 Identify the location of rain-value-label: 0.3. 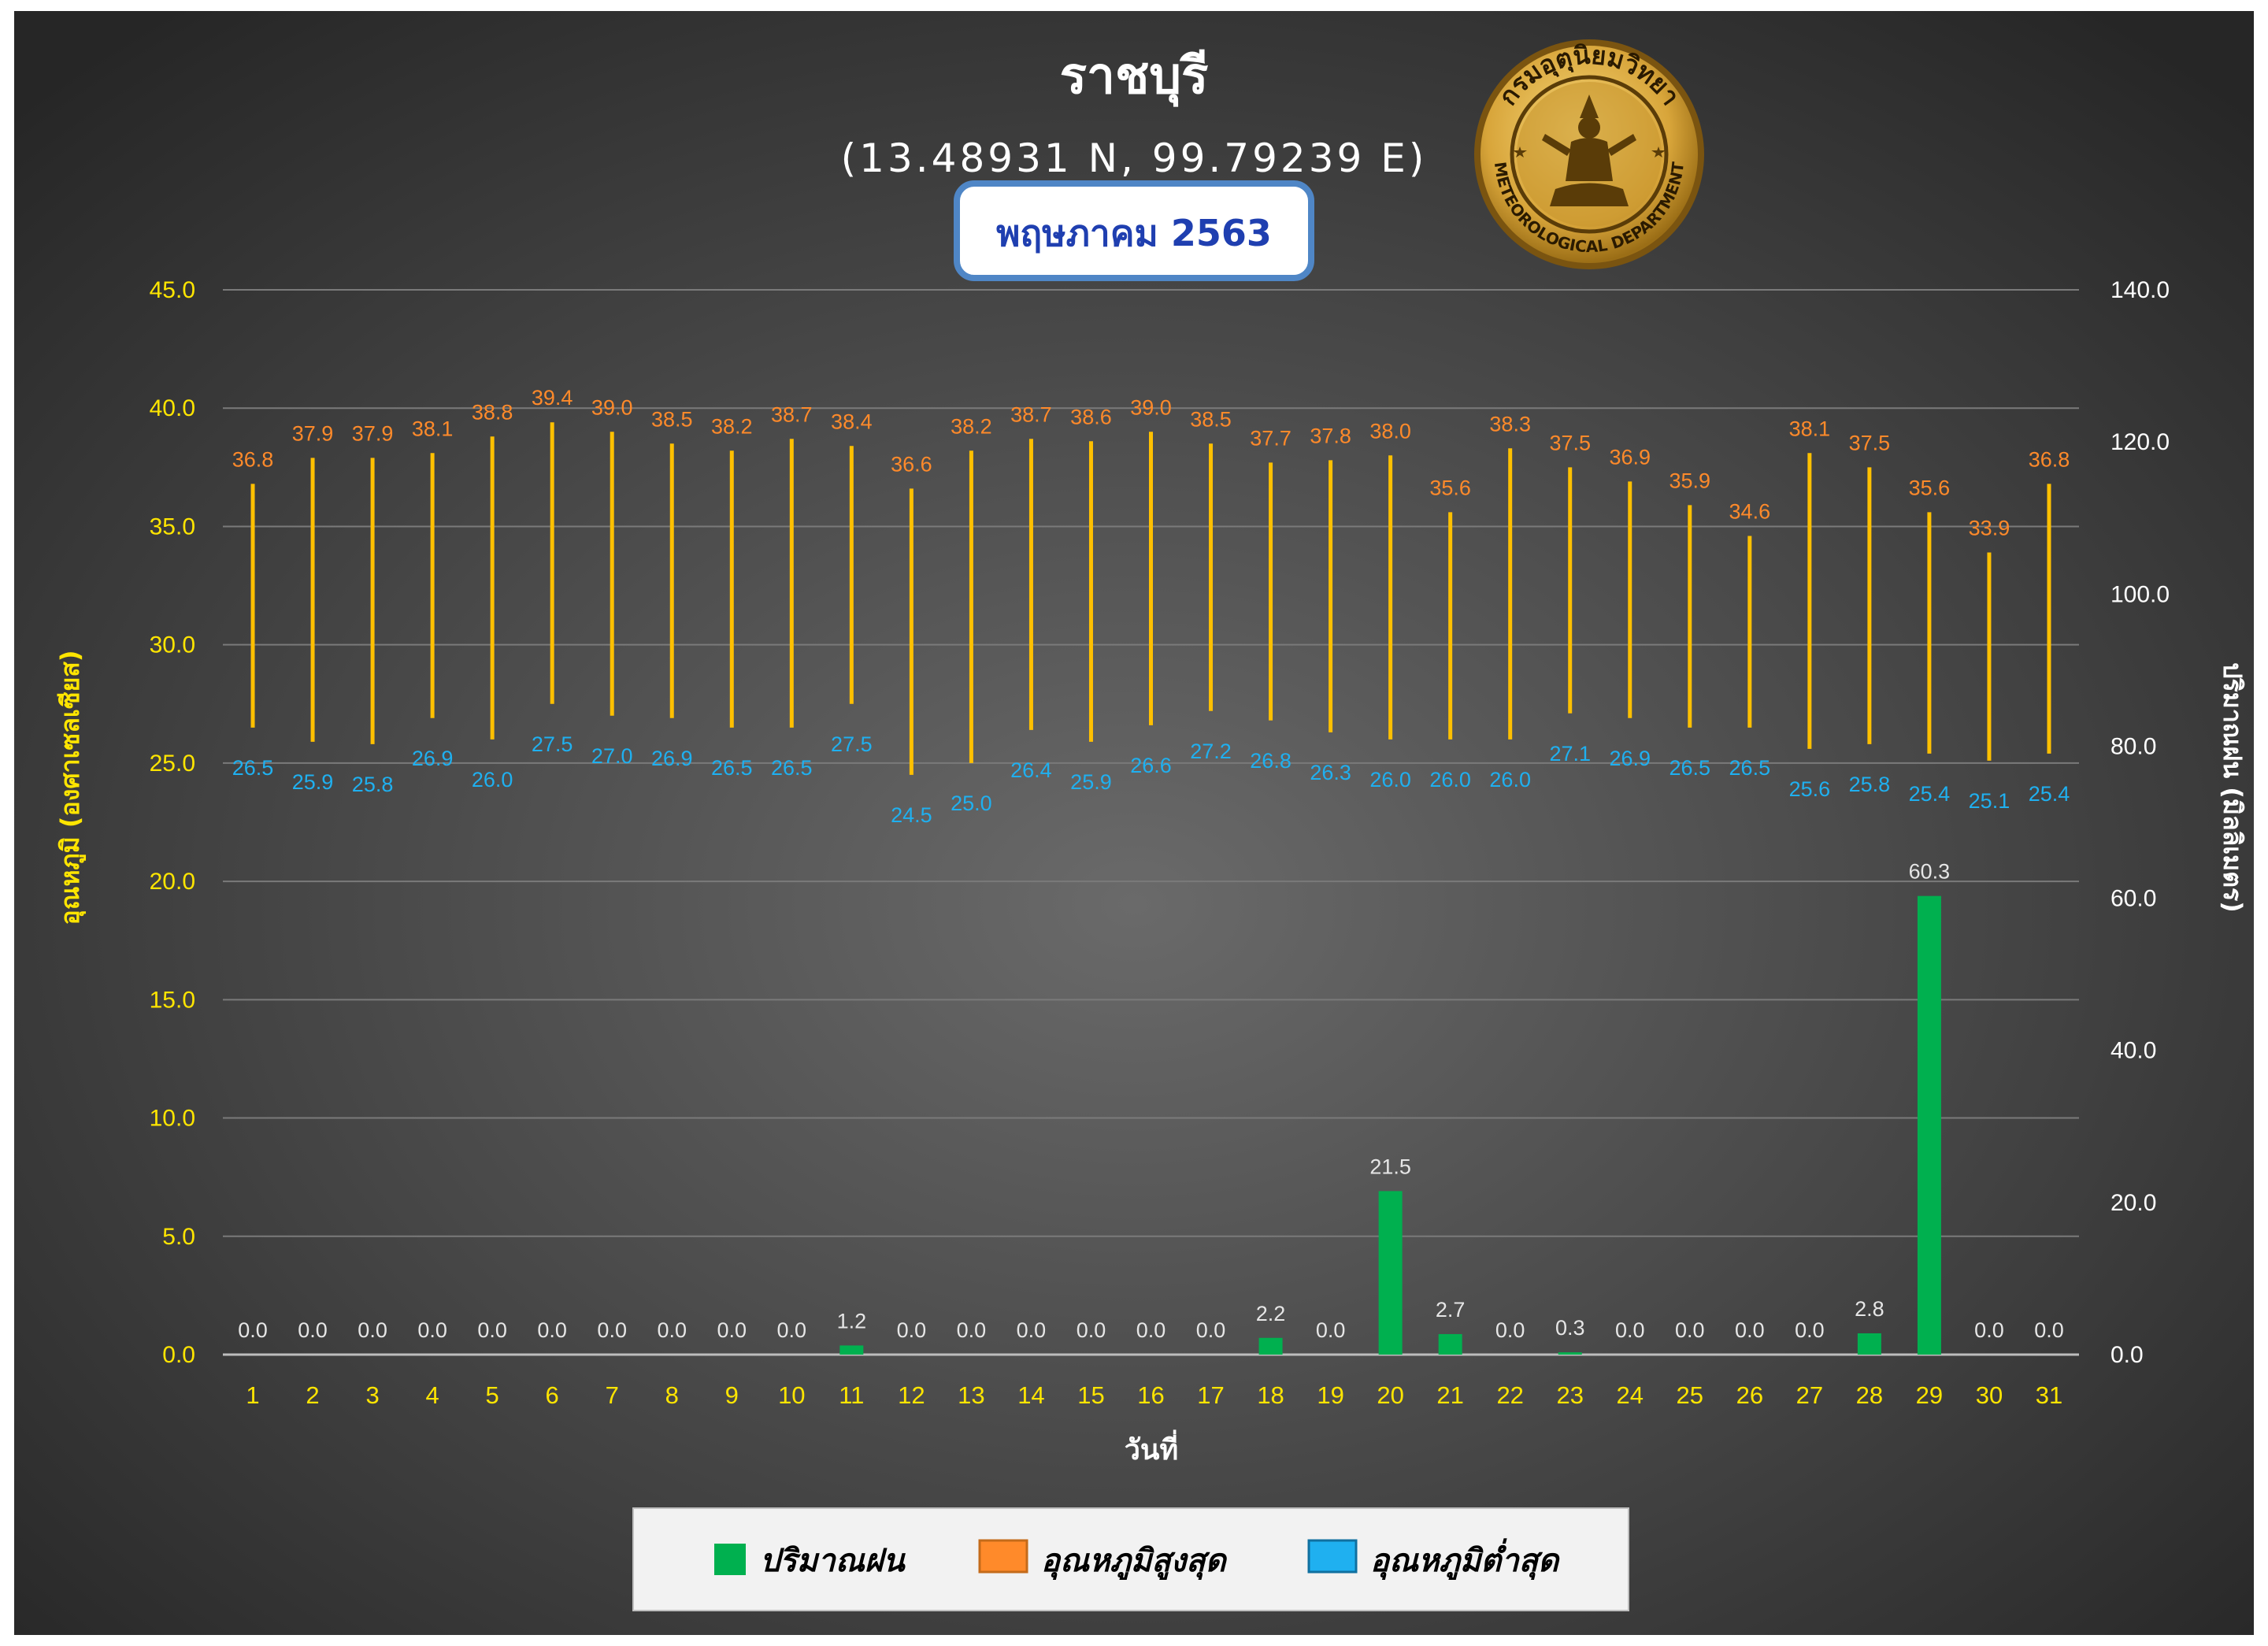
(1570, 1328).